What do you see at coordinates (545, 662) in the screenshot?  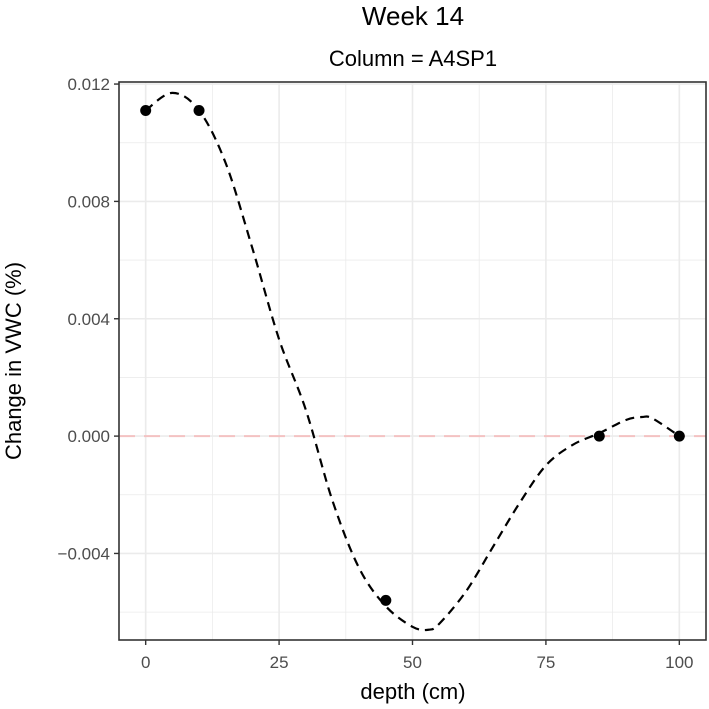 I see `x-tick-label: 75` at bounding box center [545, 662].